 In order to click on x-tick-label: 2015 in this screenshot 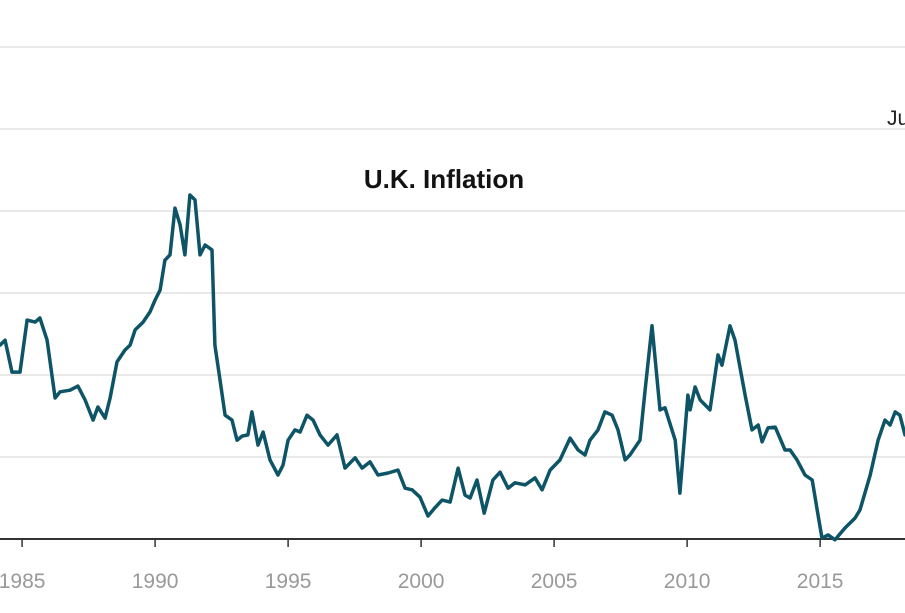, I will do `click(820, 581)`.